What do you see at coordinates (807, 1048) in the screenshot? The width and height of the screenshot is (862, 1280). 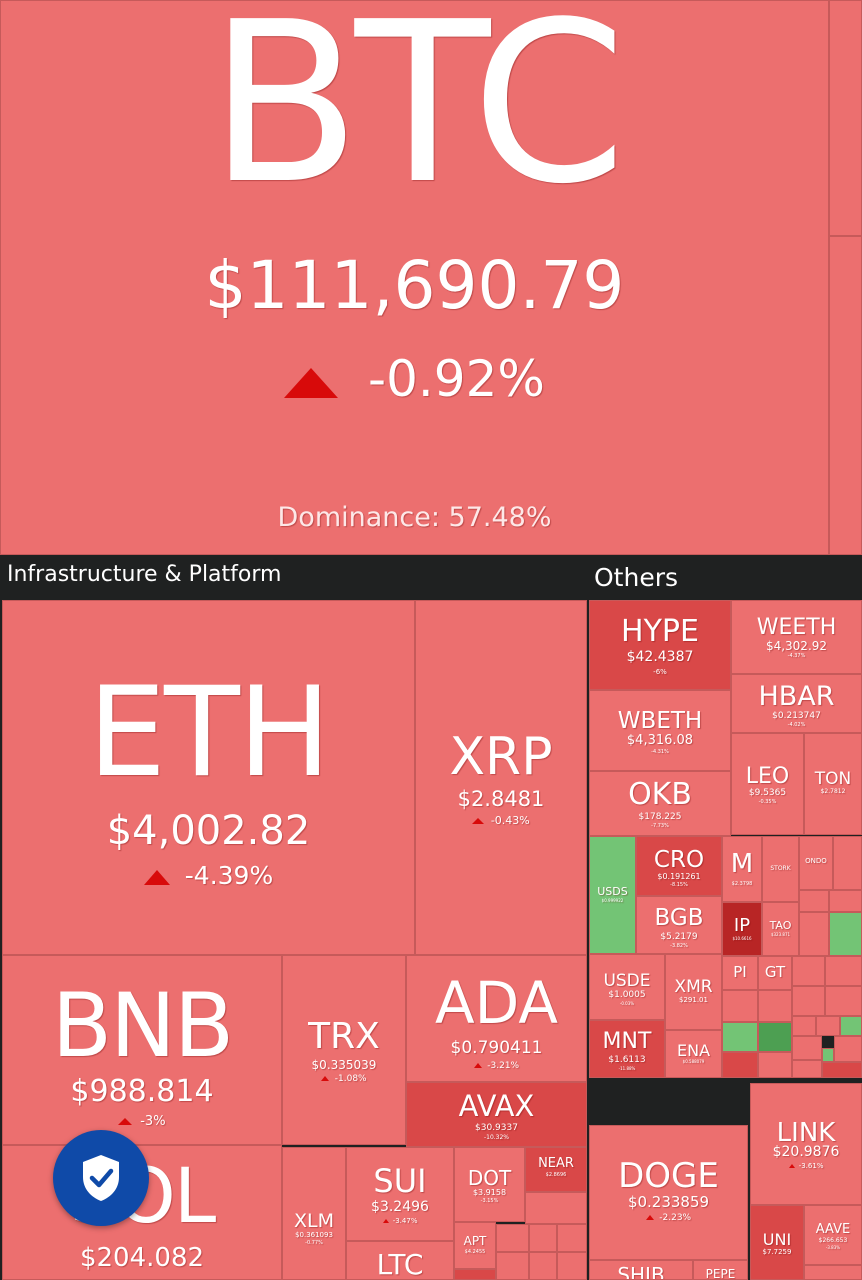 I see `tile-other-s17` at bounding box center [807, 1048].